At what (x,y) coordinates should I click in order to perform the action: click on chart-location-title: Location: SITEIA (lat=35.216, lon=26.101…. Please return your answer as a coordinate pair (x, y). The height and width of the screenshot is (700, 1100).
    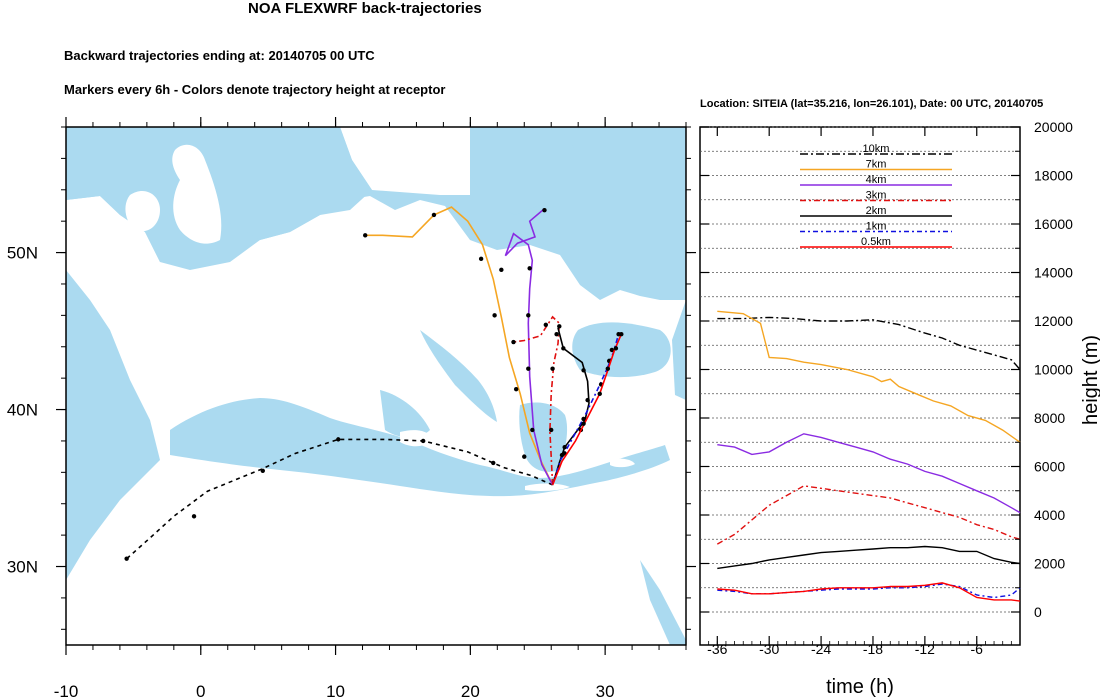
    Looking at the image, I should click on (872, 104).